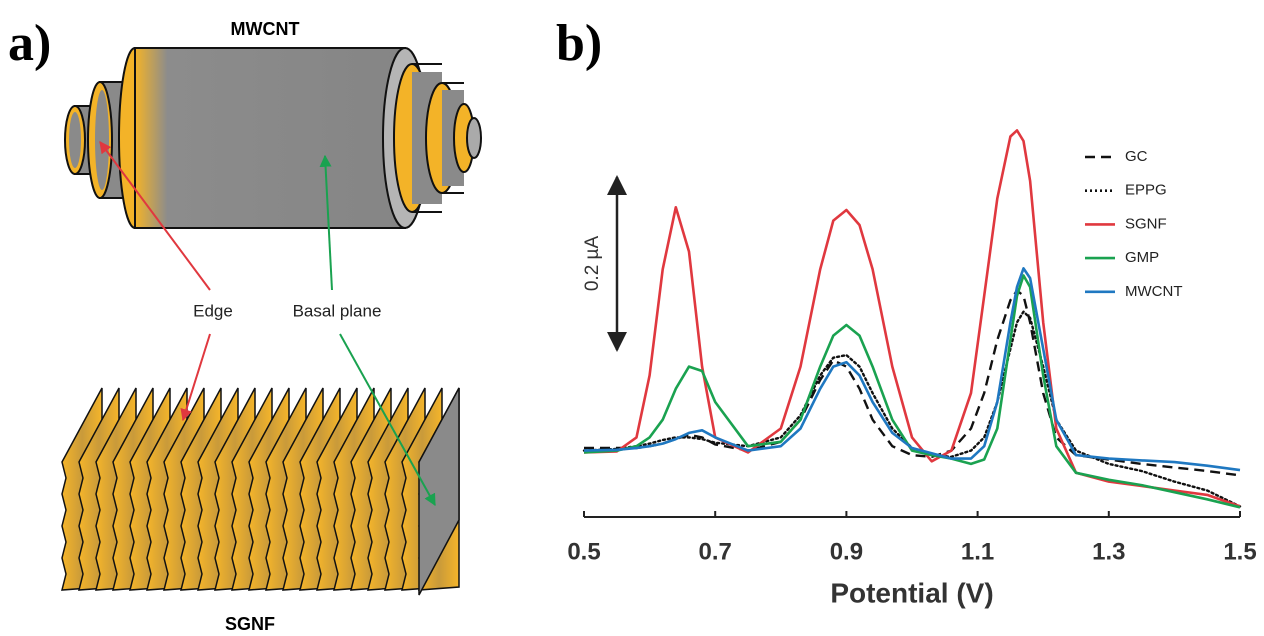 This screenshot has height=636, width=1264. I want to click on mwcnt-drawing, so click(273, 138).